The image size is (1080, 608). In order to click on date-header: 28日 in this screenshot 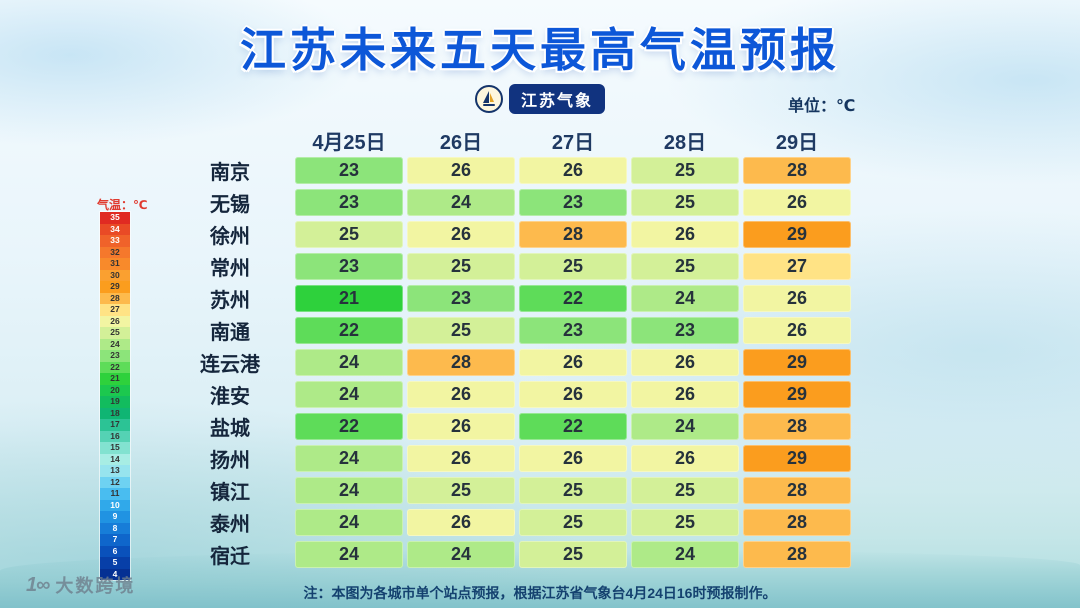, I will do `click(685, 143)`.